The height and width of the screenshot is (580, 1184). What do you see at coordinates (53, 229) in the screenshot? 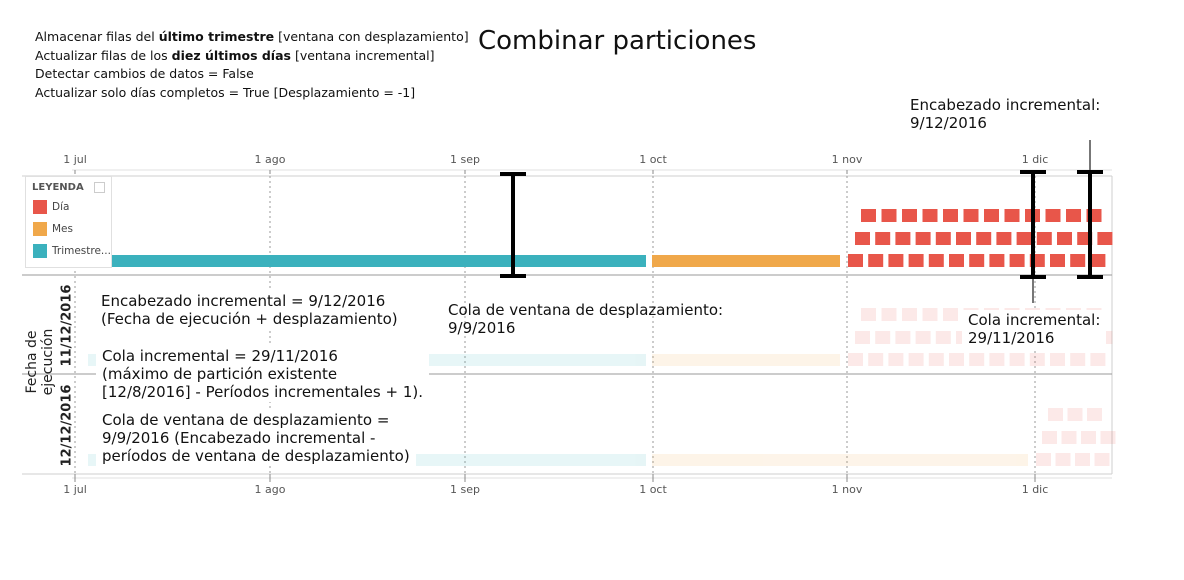
I see `legend-item-mes: Mes` at bounding box center [53, 229].